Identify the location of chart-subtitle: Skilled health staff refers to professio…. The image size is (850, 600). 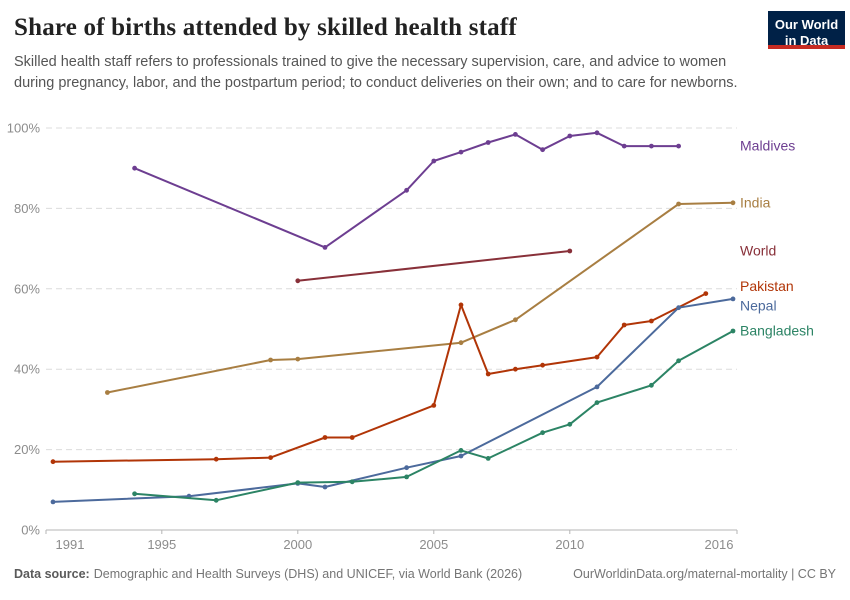
(376, 72).